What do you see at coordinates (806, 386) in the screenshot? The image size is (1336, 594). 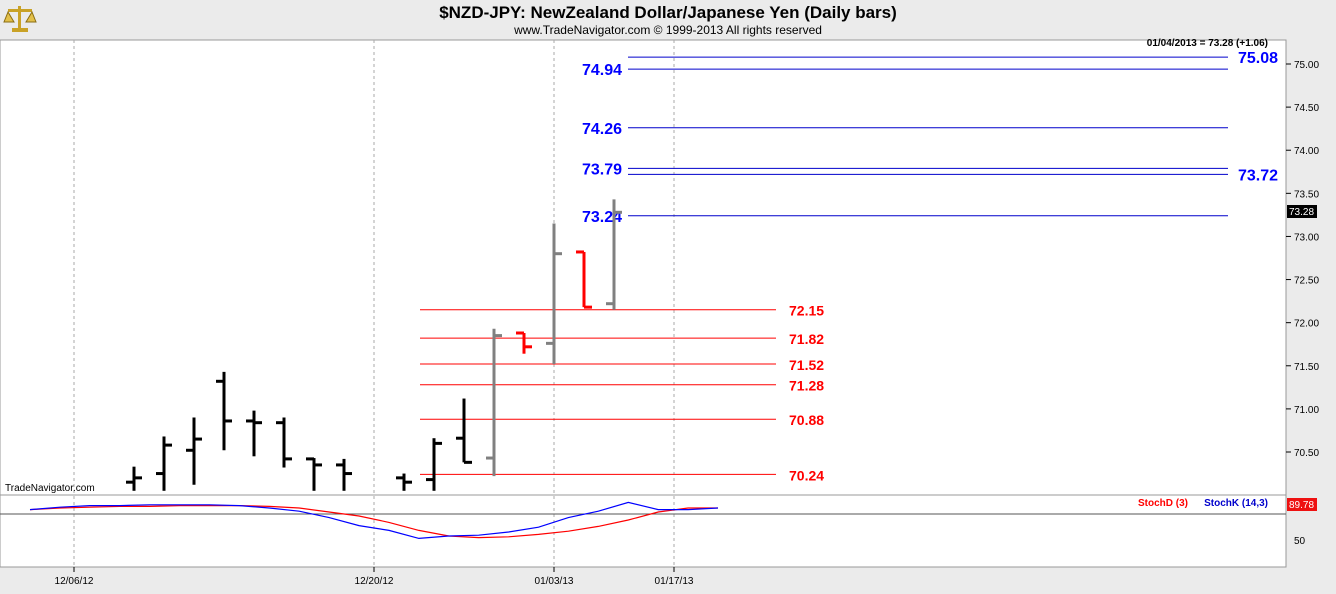 I see `level-label-9: 71.28` at bounding box center [806, 386].